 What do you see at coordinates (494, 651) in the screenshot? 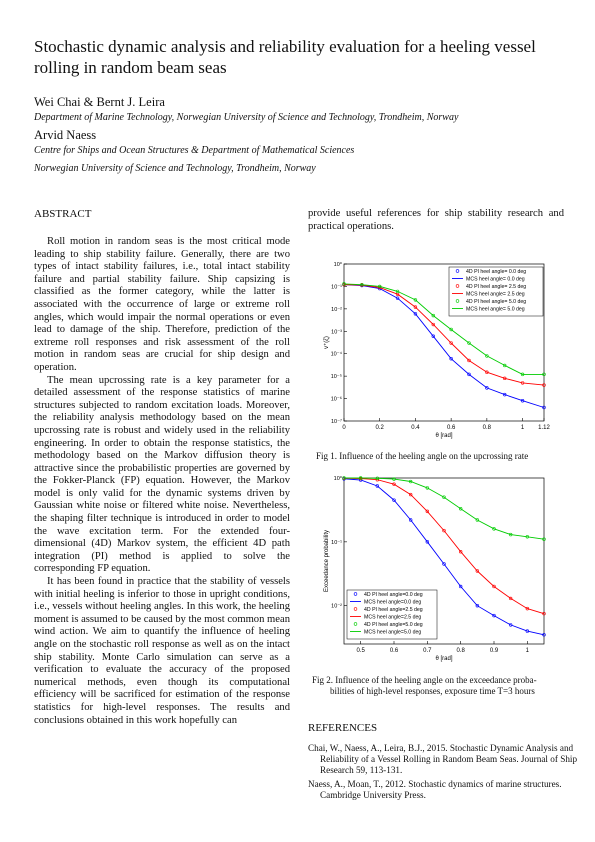
I see `x-tick-label: 0.9` at bounding box center [494, 651].